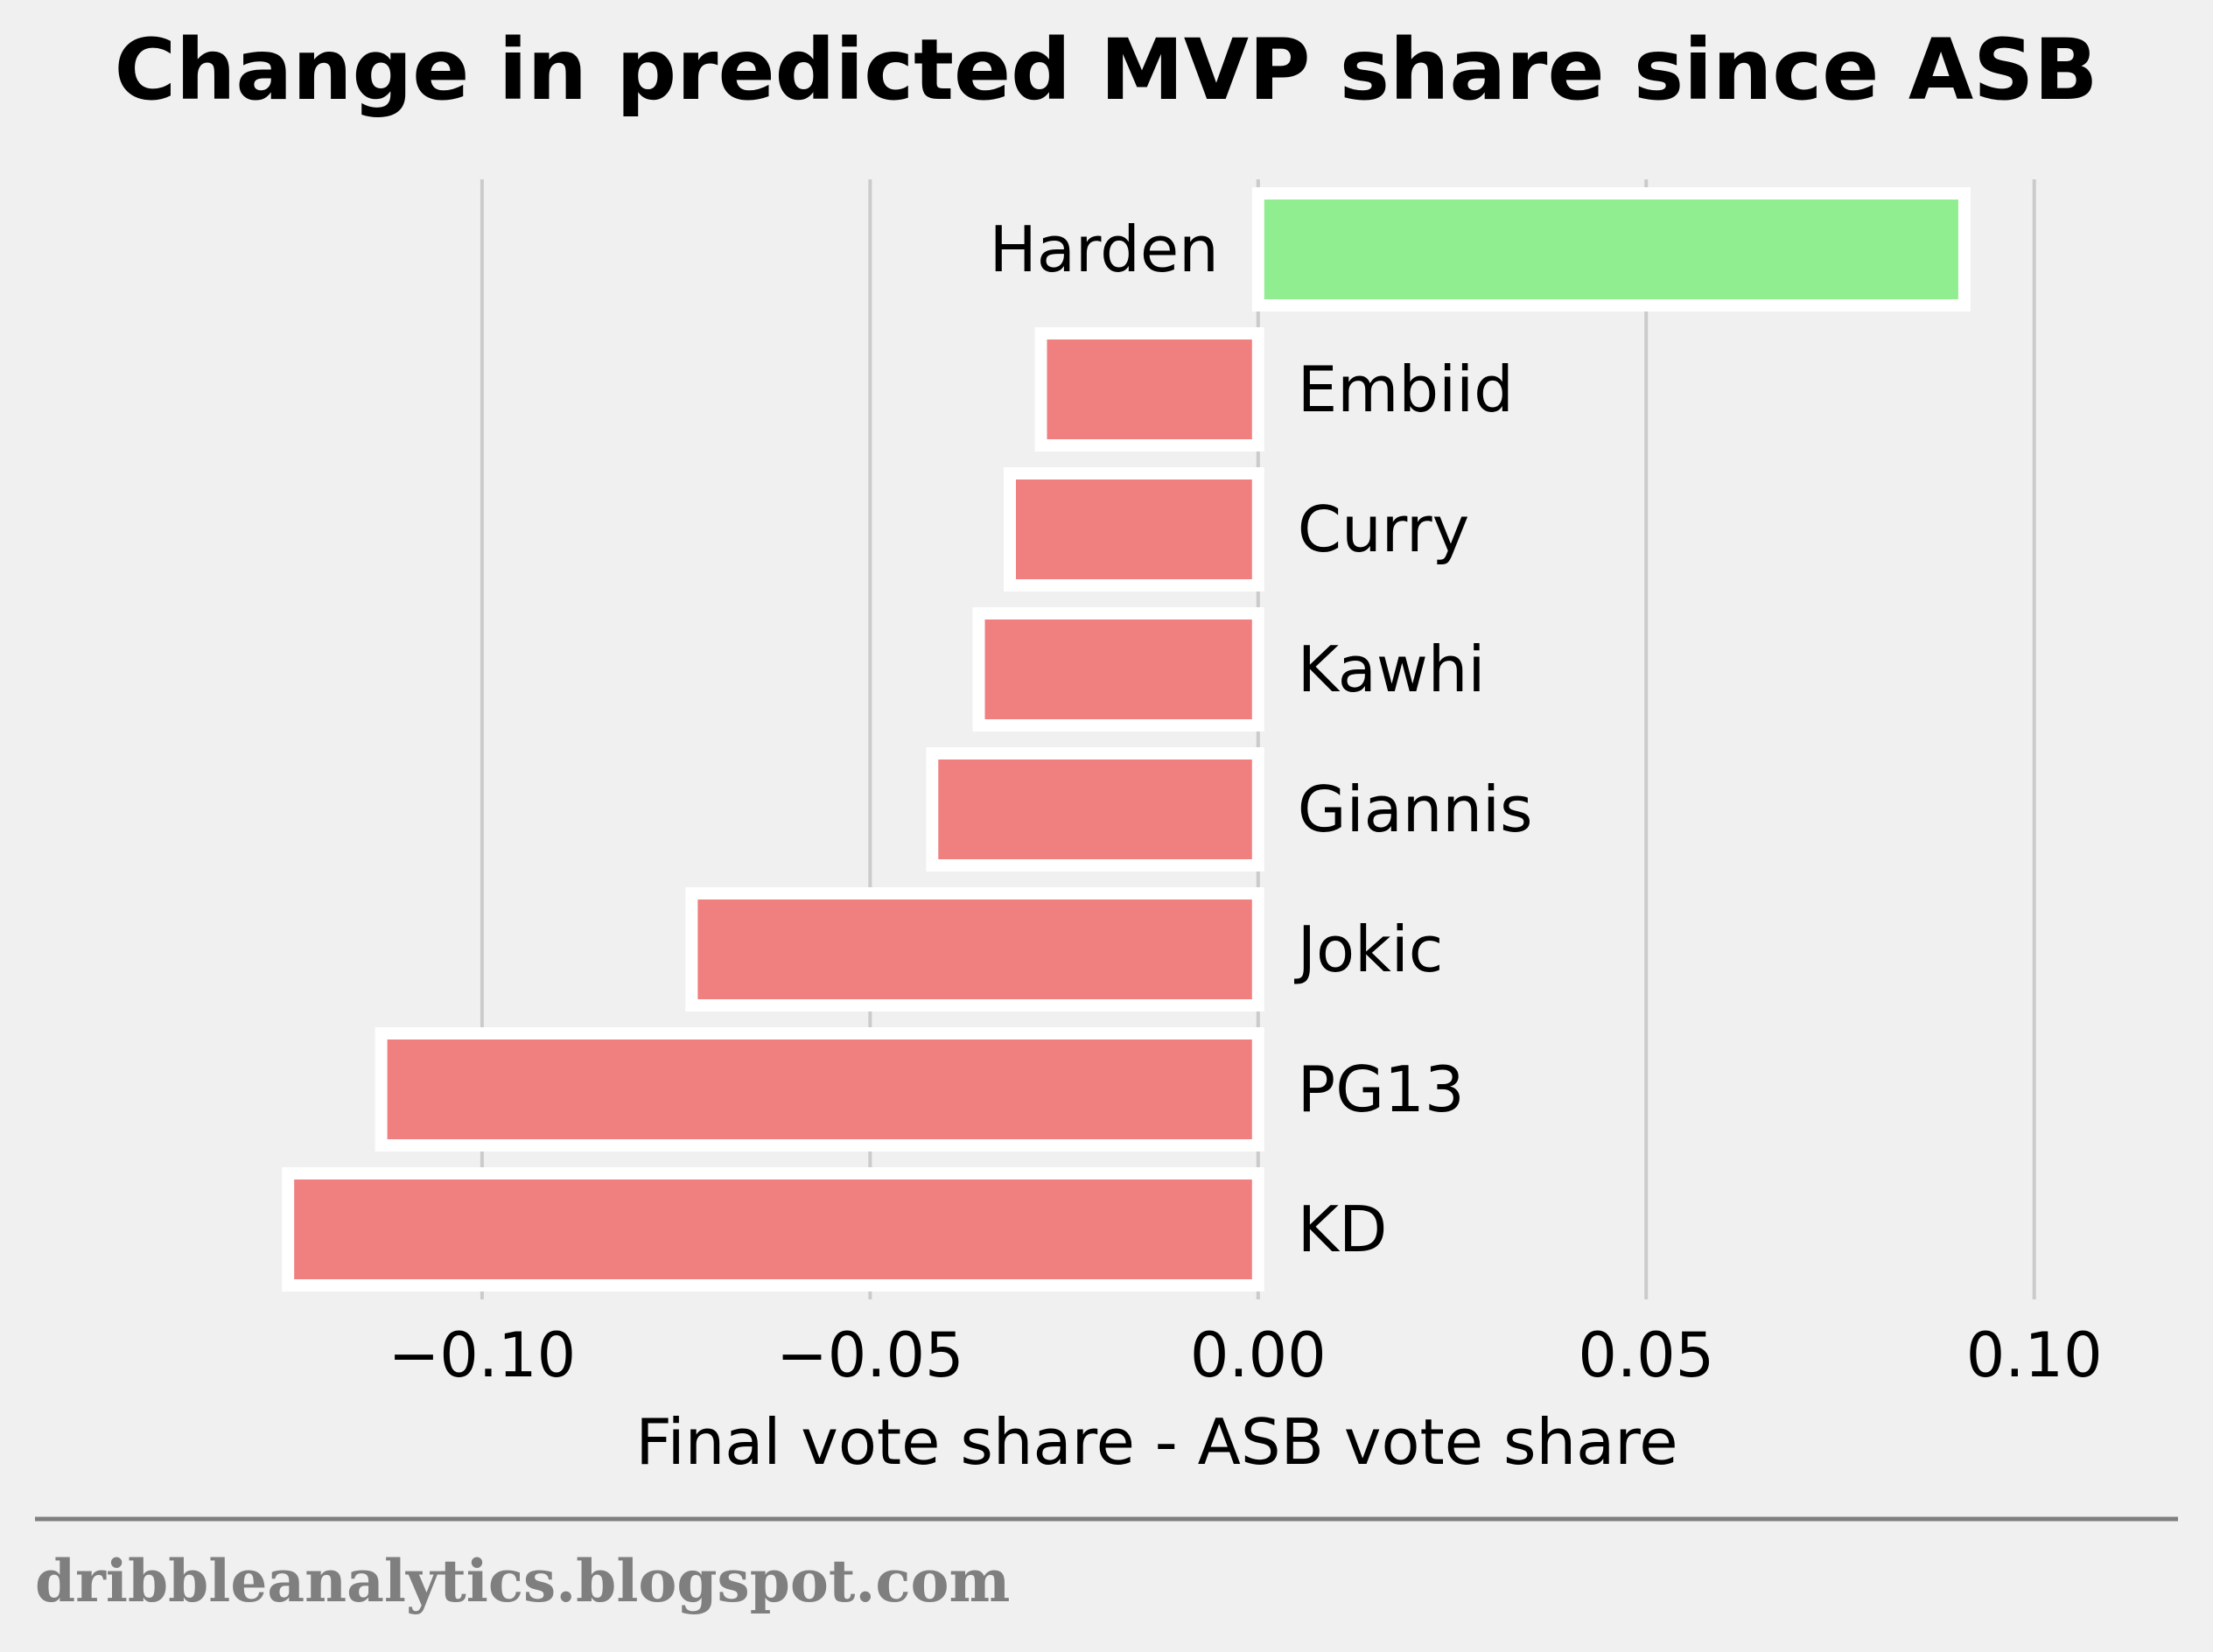 The width and height of the screenshot is (2213, 1652). I want to click on category-label: KD, so click(1343, 1229).